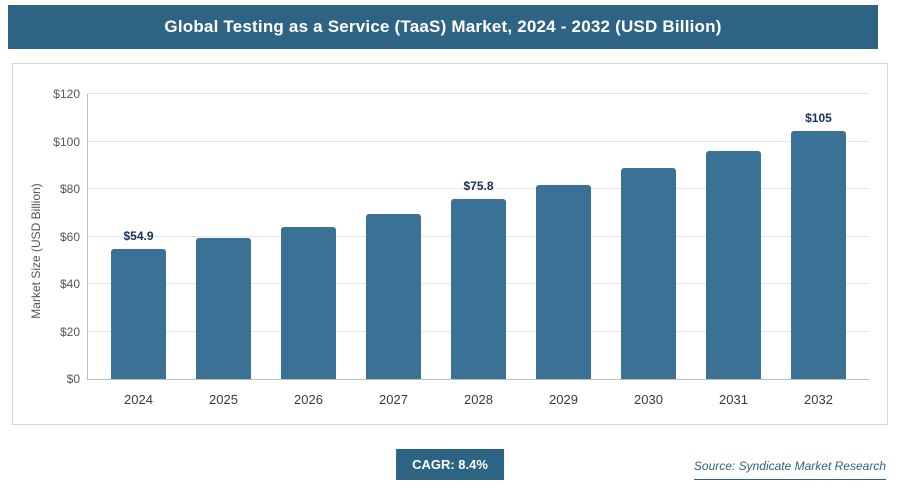 The height and width of the screenshot is (500, 900). I want to click on y-axis-tick-label: $40, so click(69, 284).